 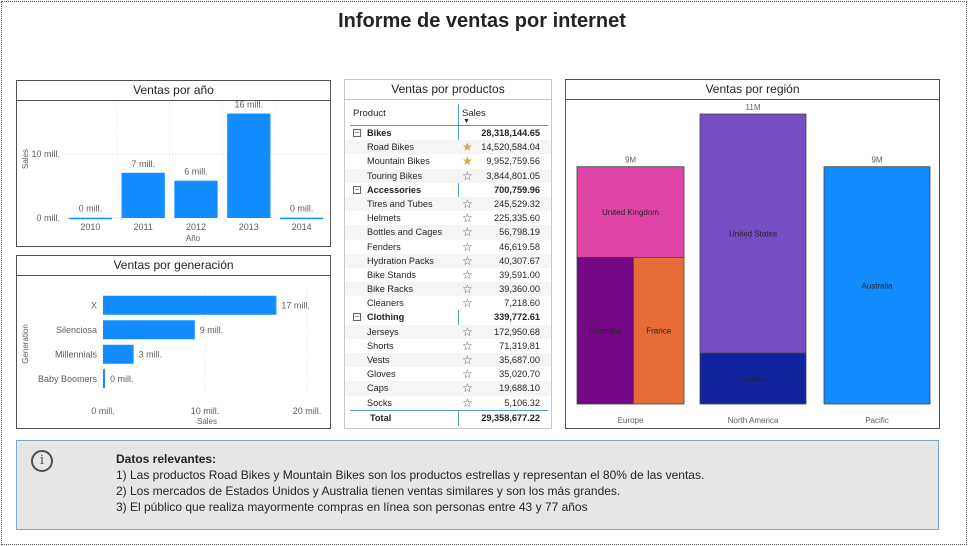 I want to click on group-total: 700,759.96, so click(x=517, y=189).